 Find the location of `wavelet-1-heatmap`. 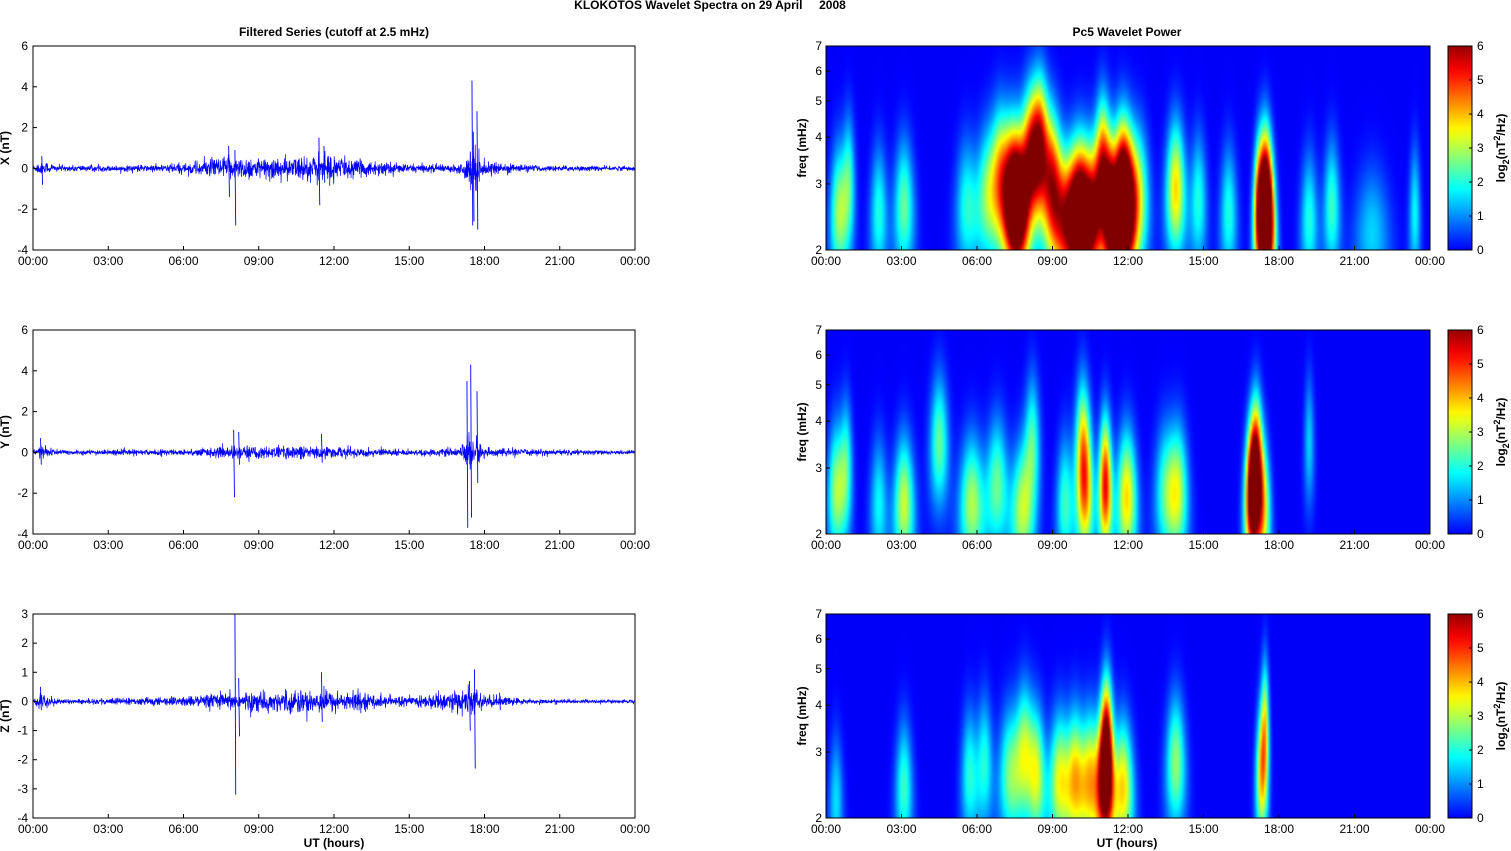

wavelet-1-heatmap is located at coordinates (1128, 148).